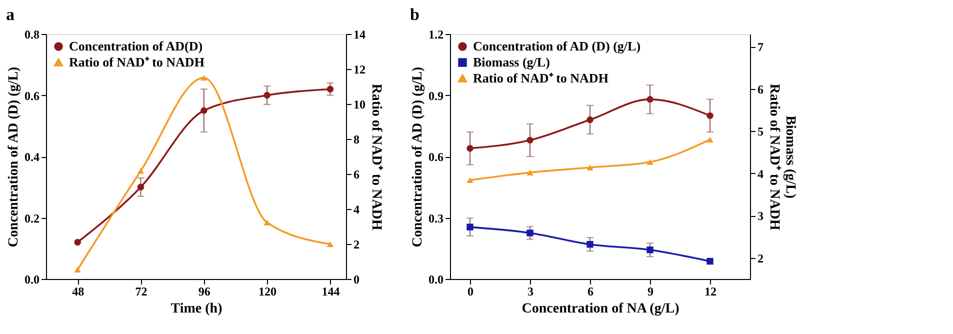 Image resolution: width=953 pixels, height=334 pixels. What do you see at coordinates (601, 309) in the screenshot?
I see `x-axis-title: Concentration of NA (g/L)` at bounding box center [601, 309].